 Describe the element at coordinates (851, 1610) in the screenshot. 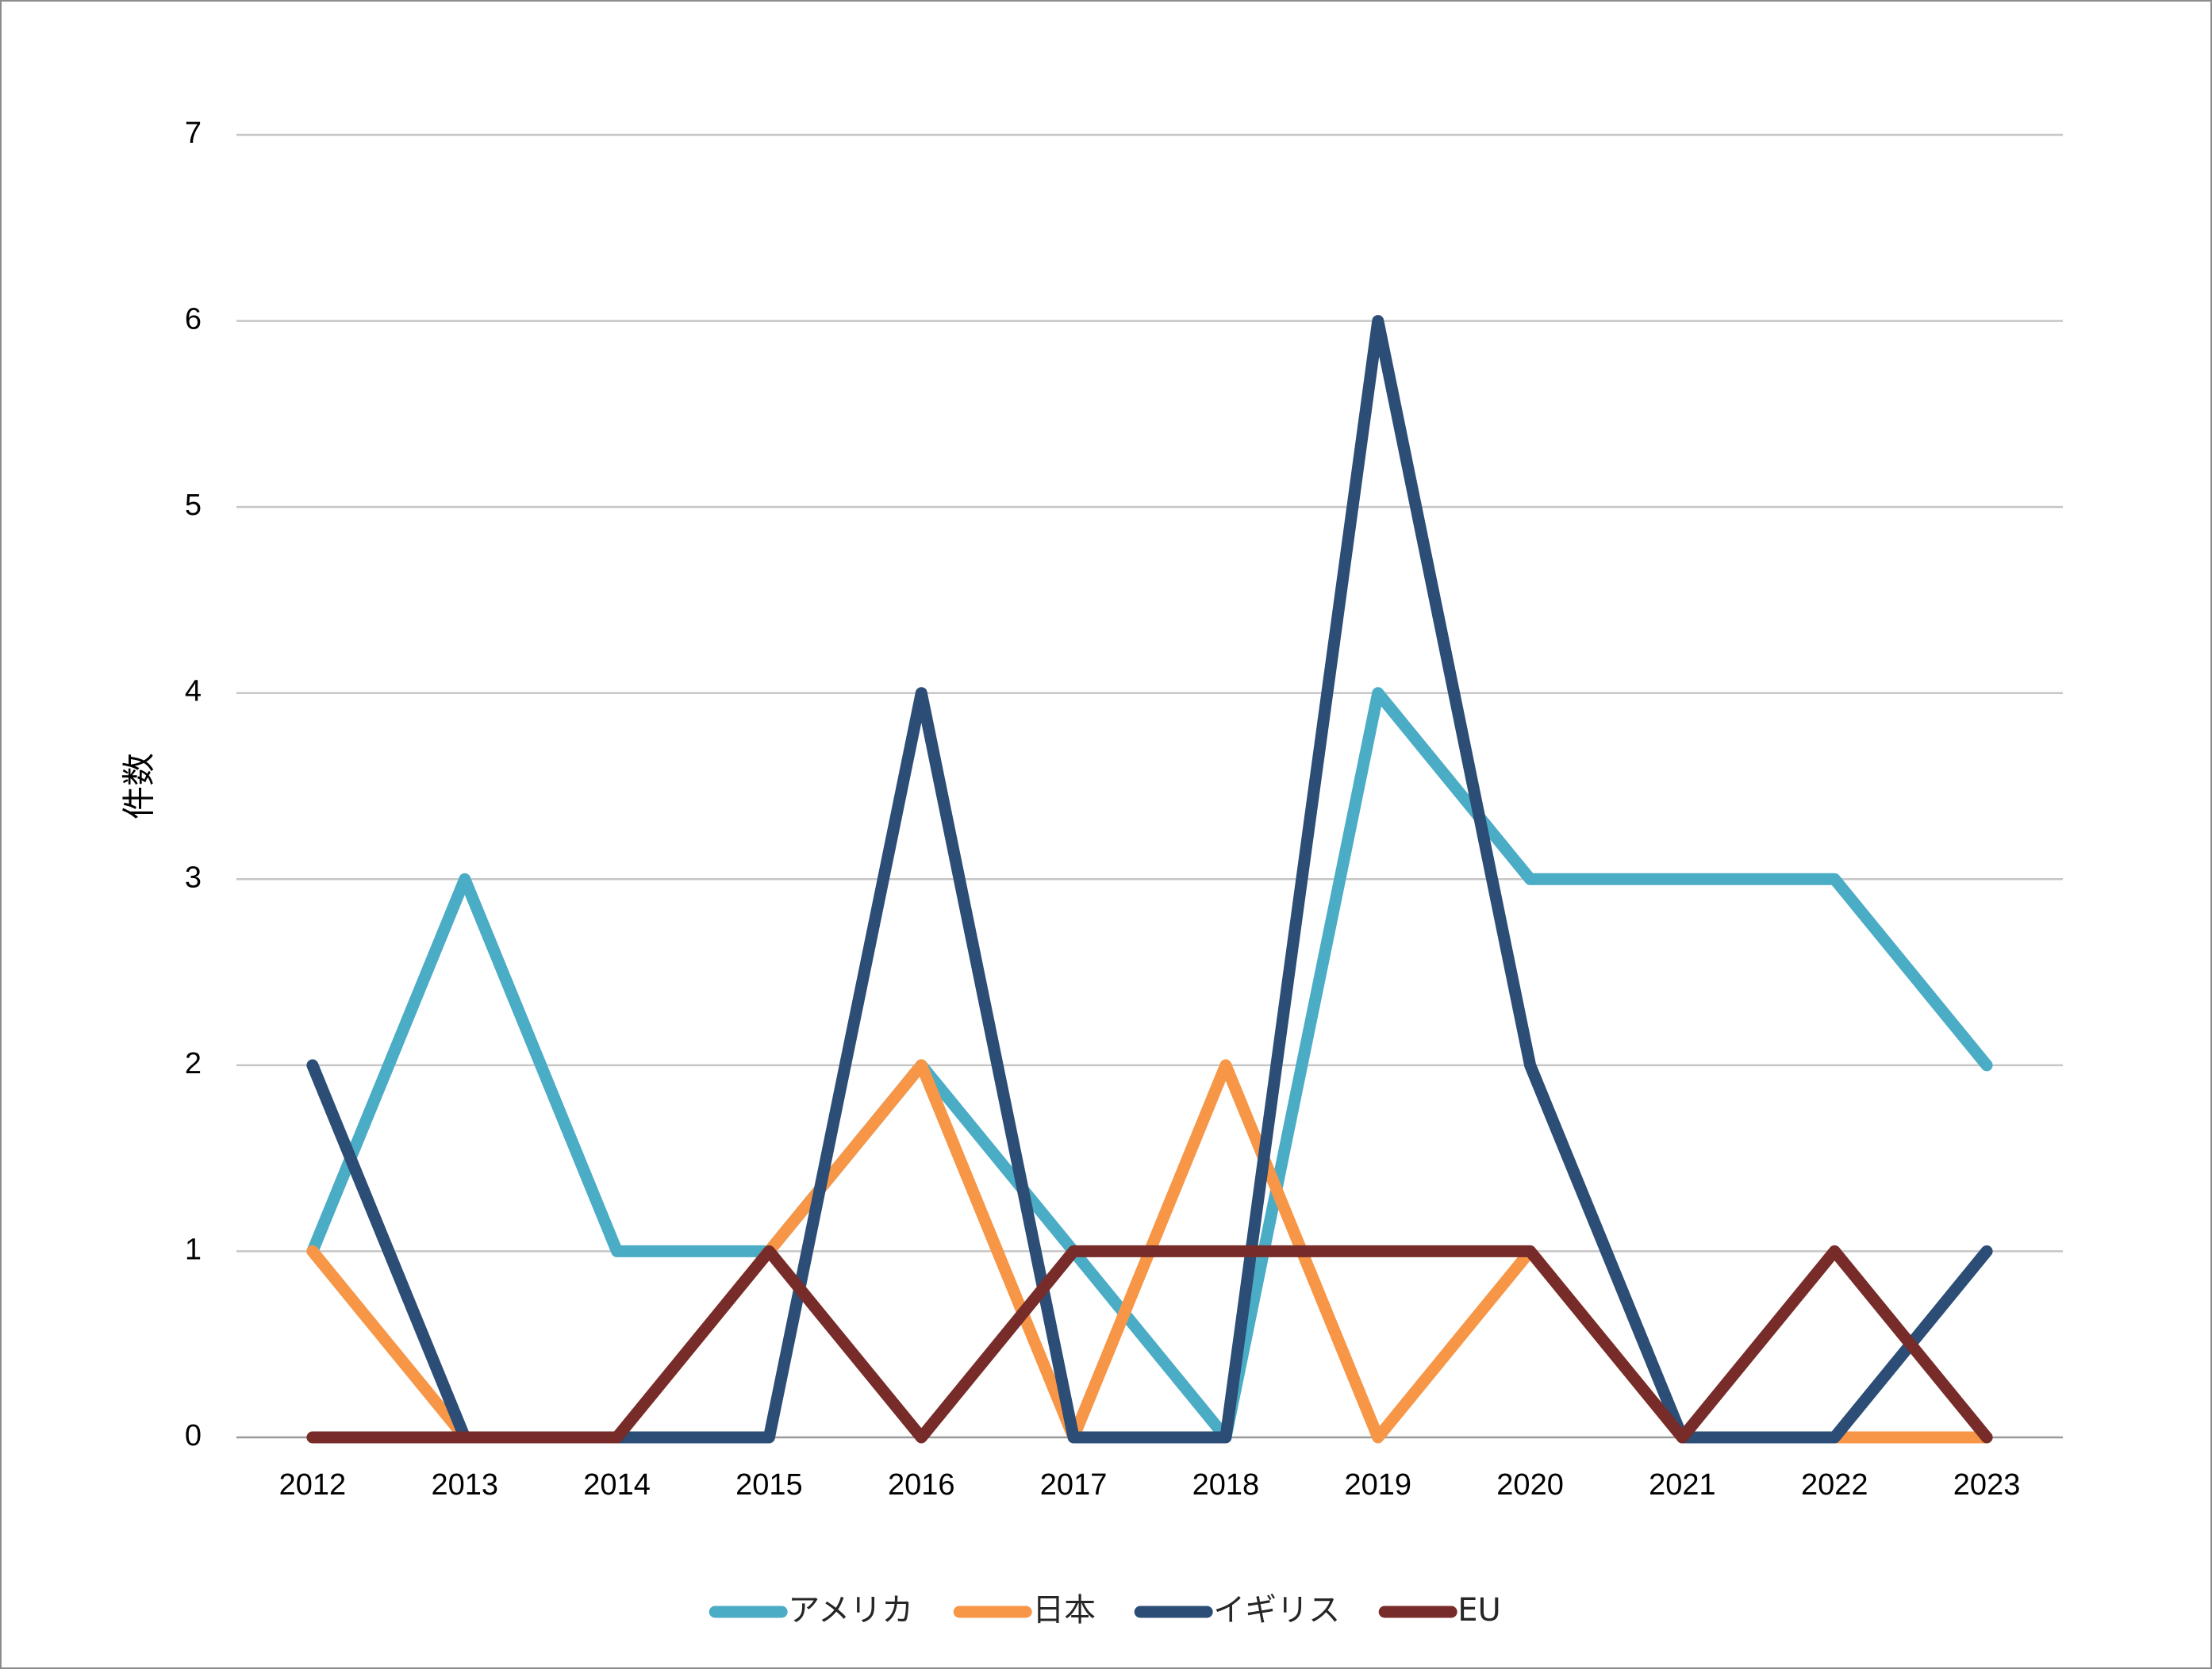

I see `legend-label: アメリカ` at that location.